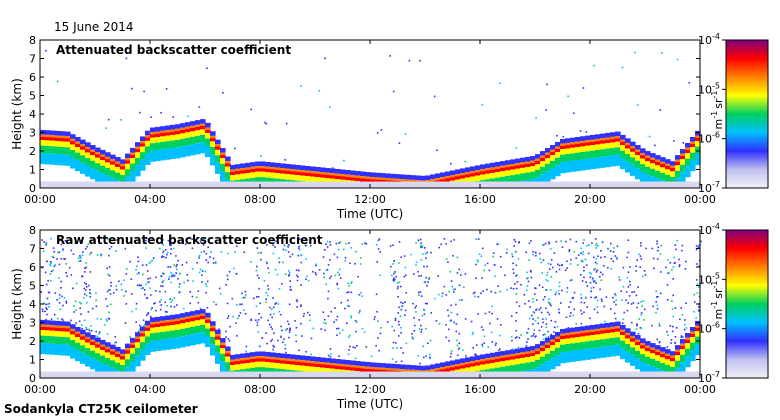 The width and height of the screenshot is (780, 420). What do you see at coordinates (32, 59) in the screenshot?
I see `y-tick-label: 7` at bounding box center [32, 59].